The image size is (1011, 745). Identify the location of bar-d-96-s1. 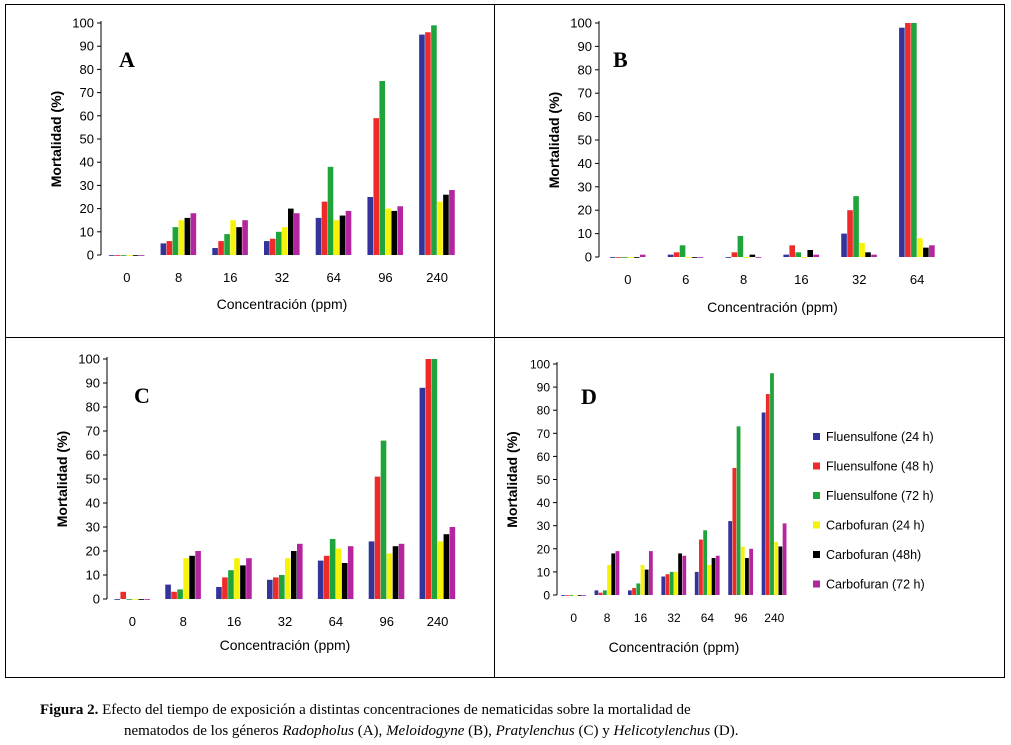
(730, 558).